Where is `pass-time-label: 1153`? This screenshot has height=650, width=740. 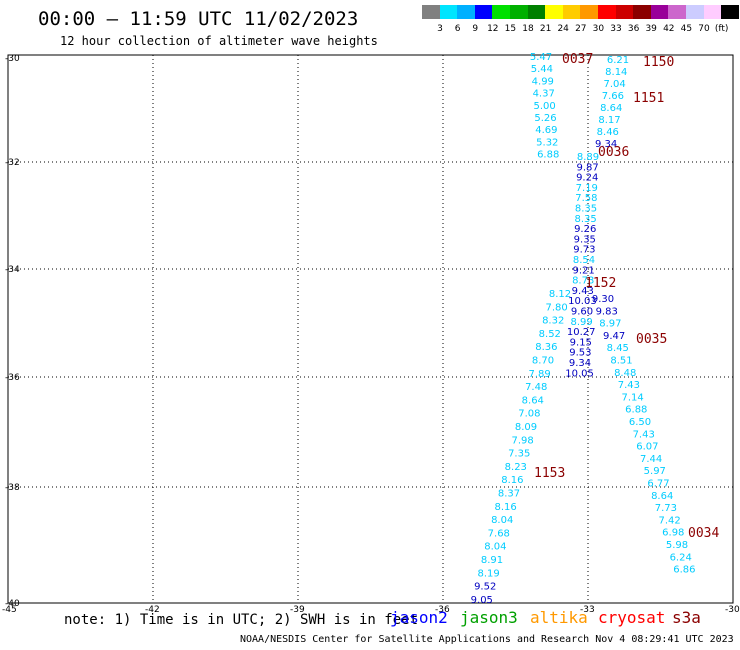
pass-time-label: 1153 is located at coordinates (549, 473).